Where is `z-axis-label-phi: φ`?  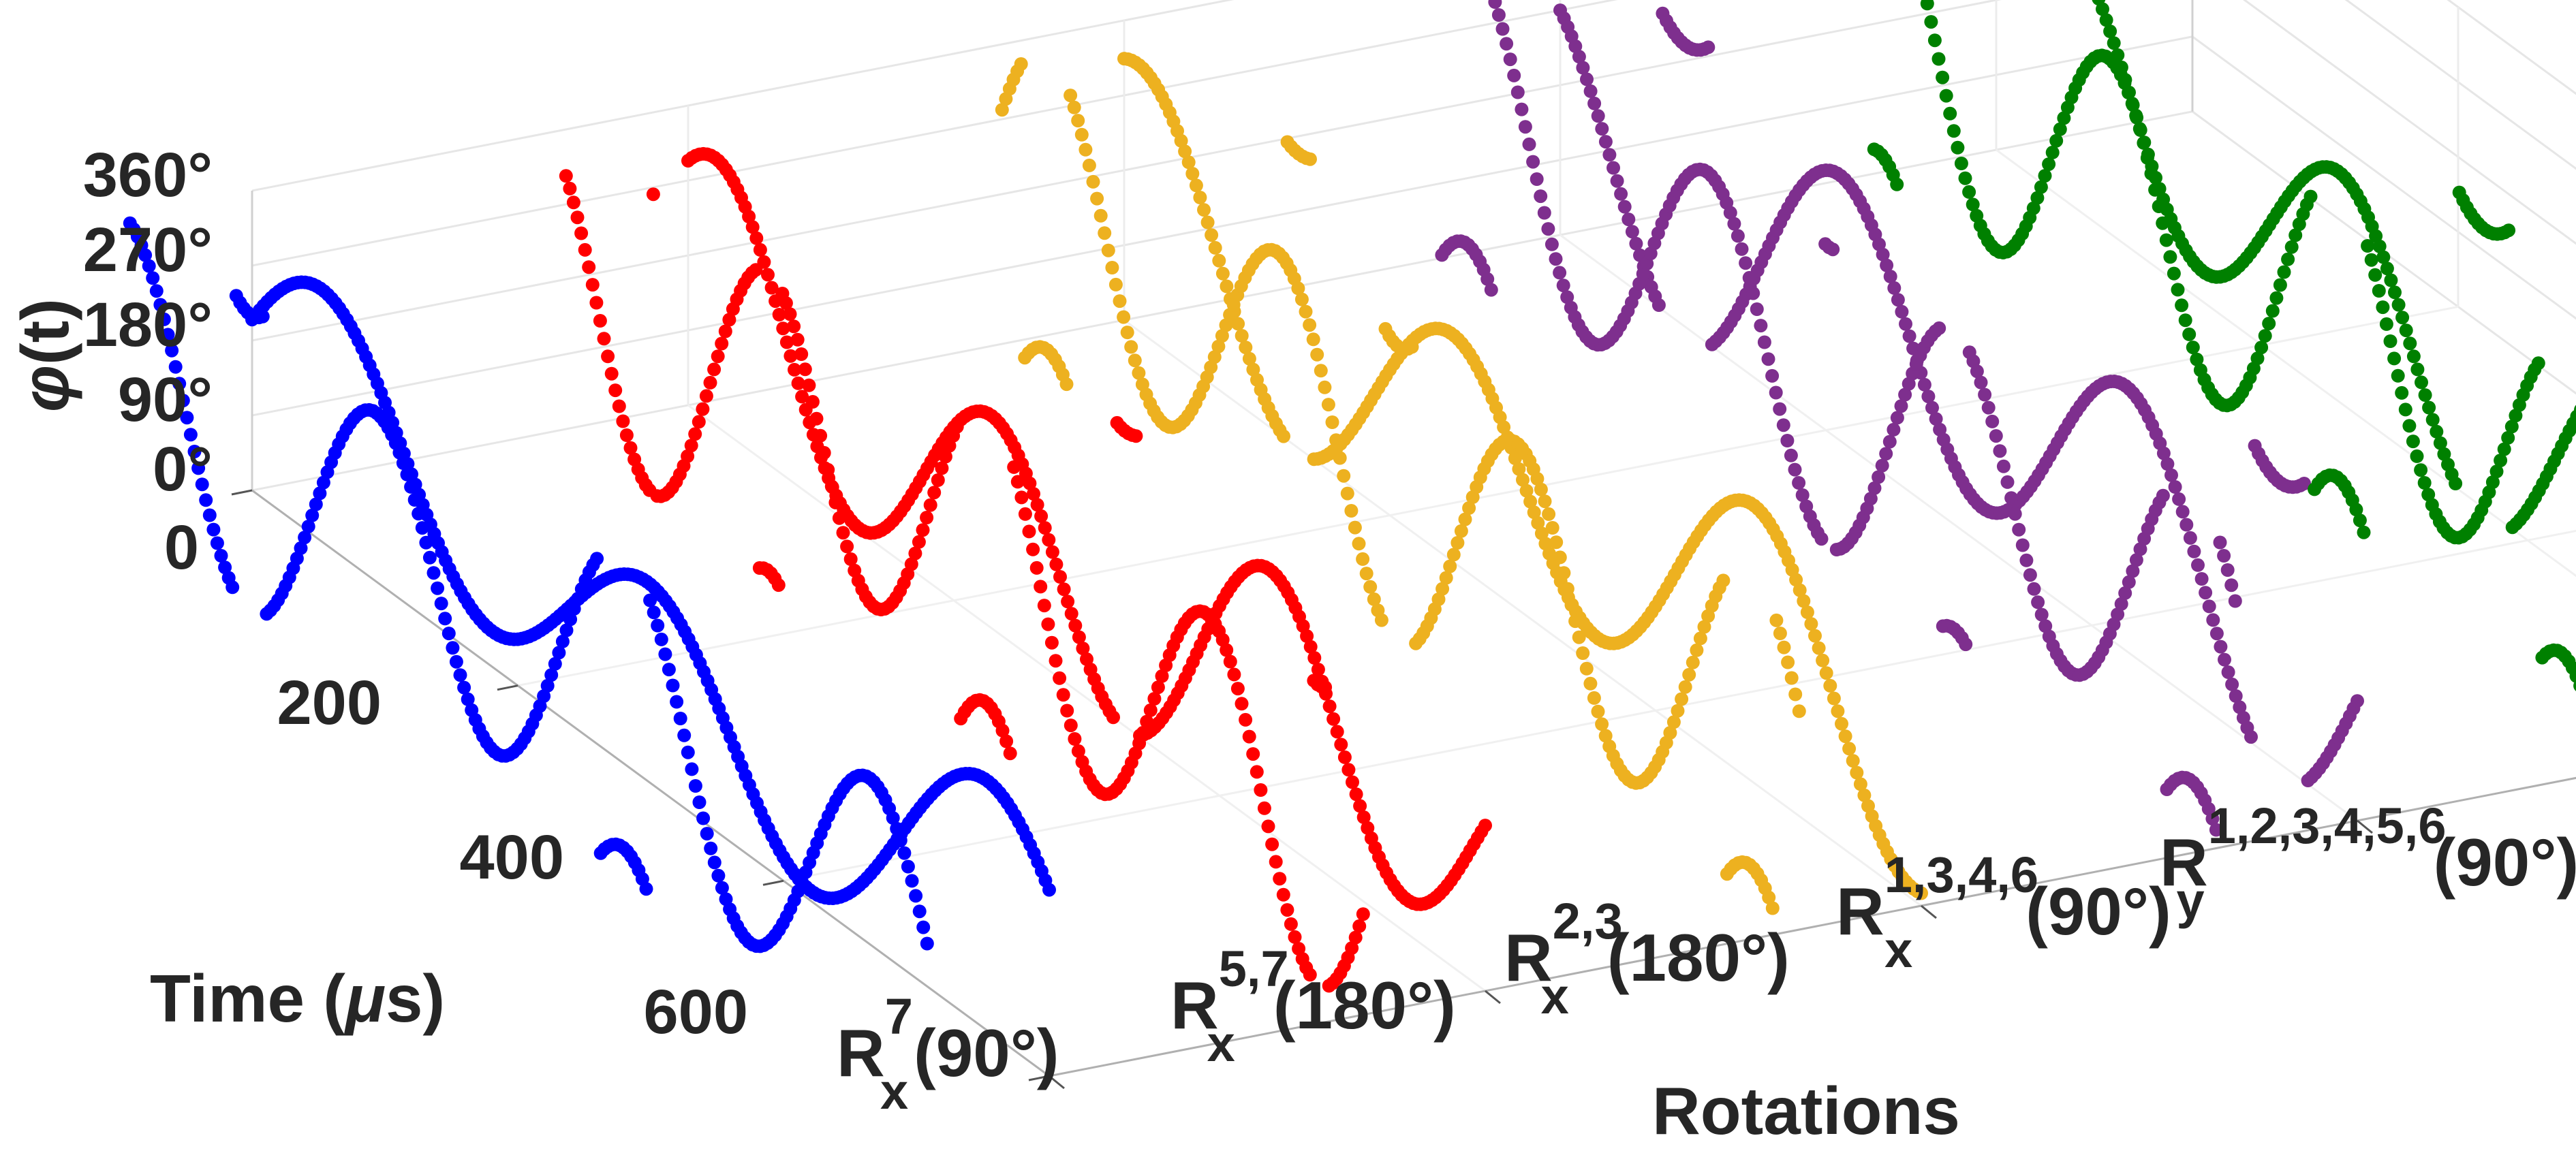 z-axis-label-phi: φ is located at coordinates (44, 388).